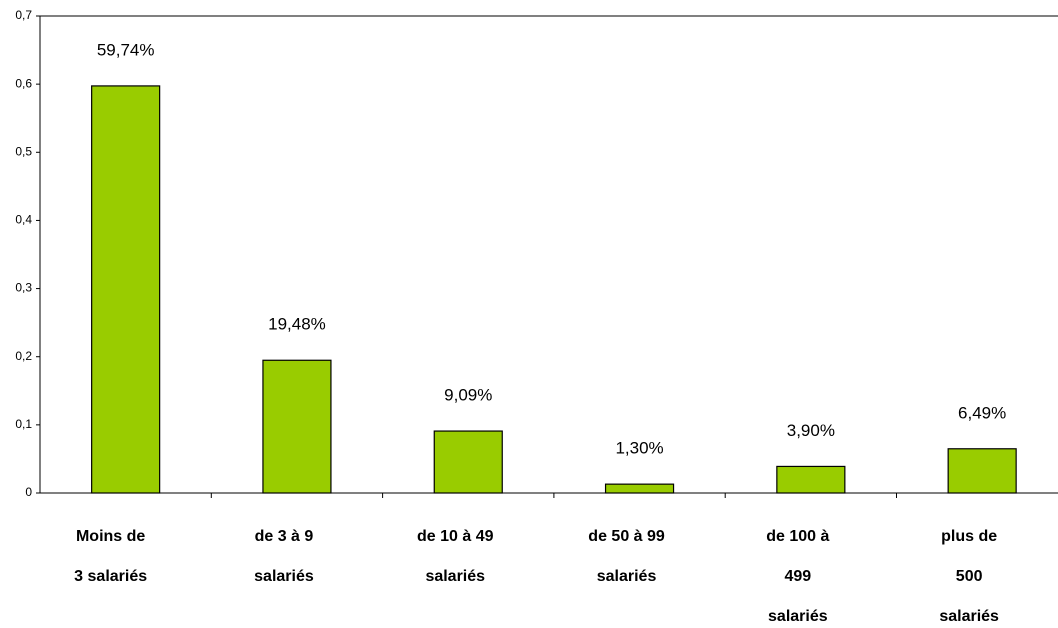 Image resolution: width=1058 pixels, height=628 pixels. Describe the element at coordinates (110, 536) in the screenshot. I see `x-tick-label: Moins de` at that location.